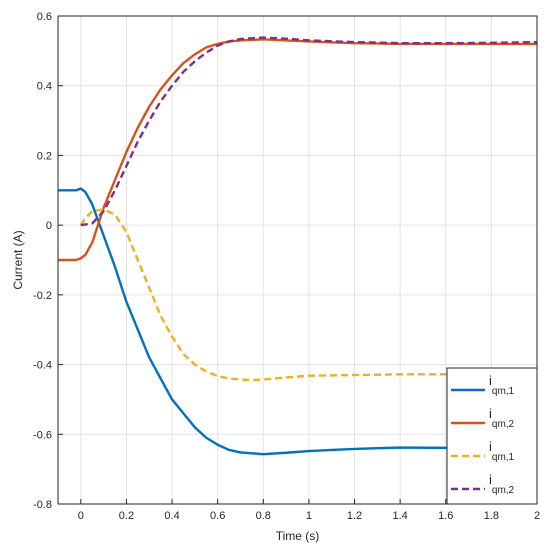 Image resolution: width=550 pixels, height=549 pixels. What do you see at coordinates (502, 385) in the screenshot?
I see `legend-entry-1: iqm,1` at bounding box center [502, 385].